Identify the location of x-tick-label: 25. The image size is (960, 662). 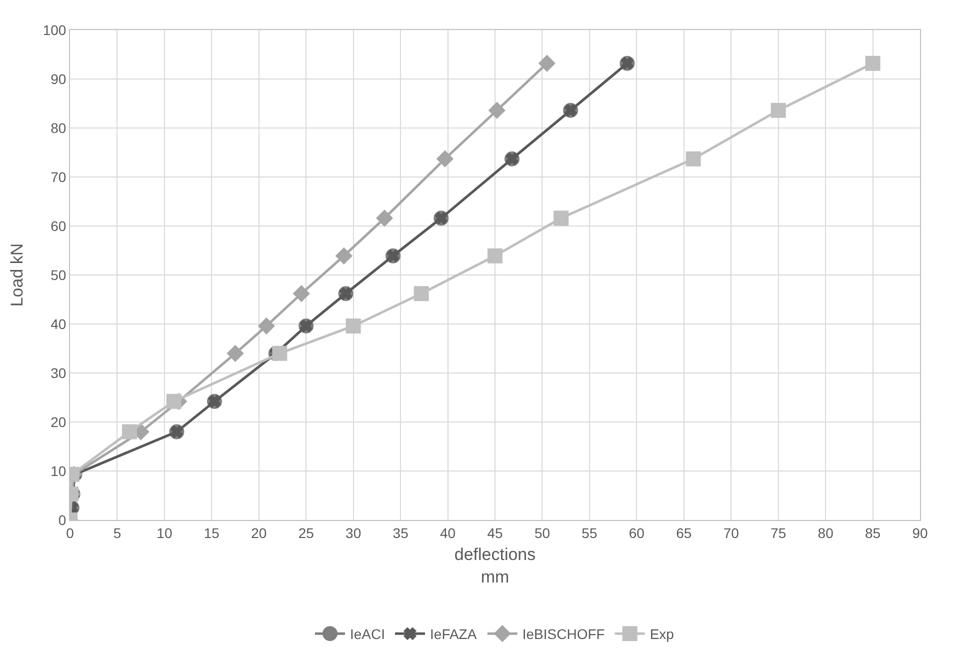
(306, 532).